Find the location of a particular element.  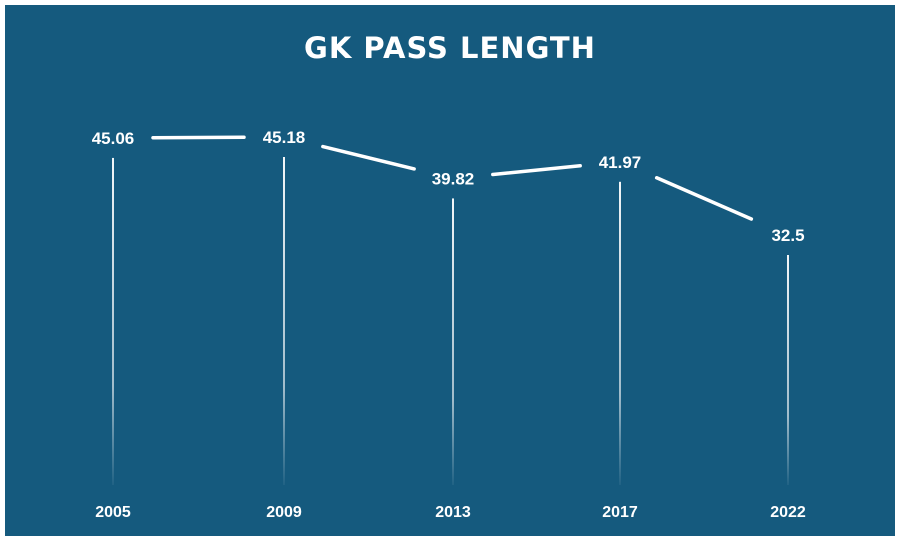

x-tick-2009: 2009 is located at coordinates (284, 512).